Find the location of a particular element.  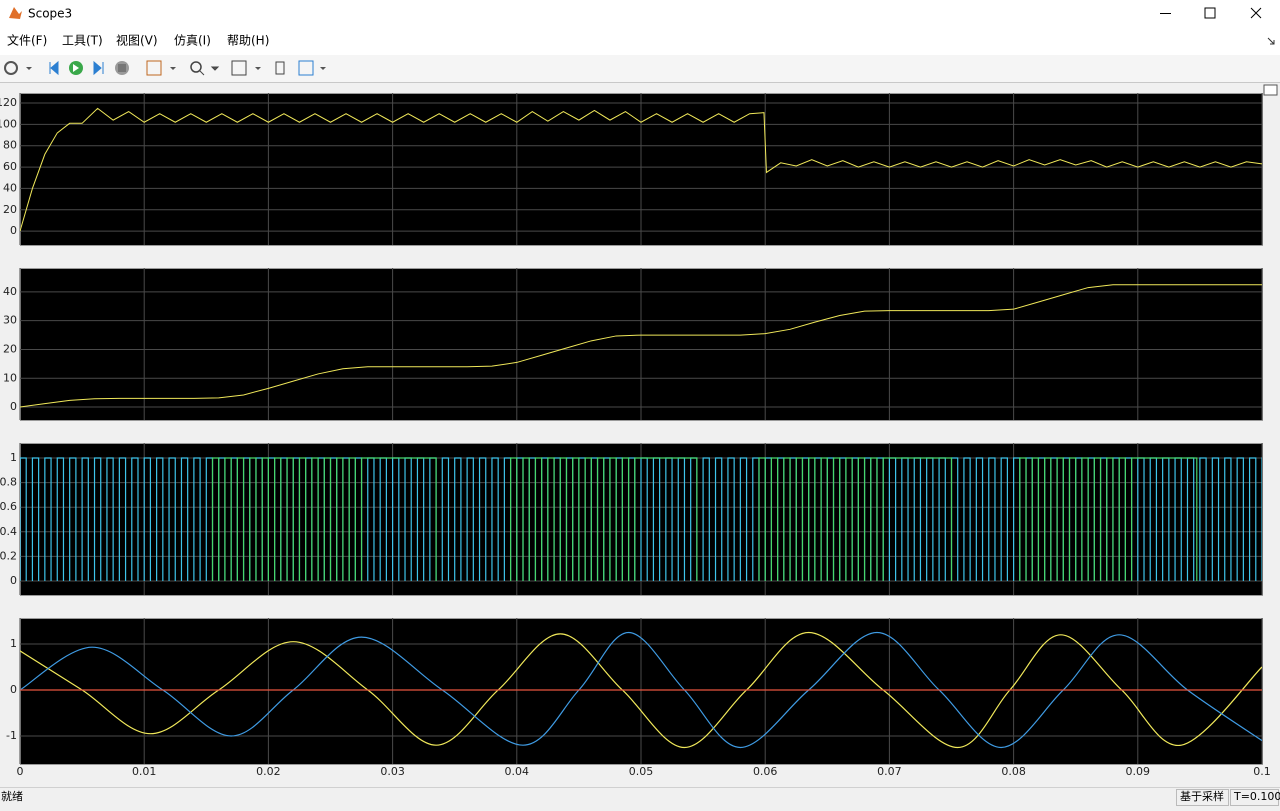

step-back-button is located at coordinates (54, 68).